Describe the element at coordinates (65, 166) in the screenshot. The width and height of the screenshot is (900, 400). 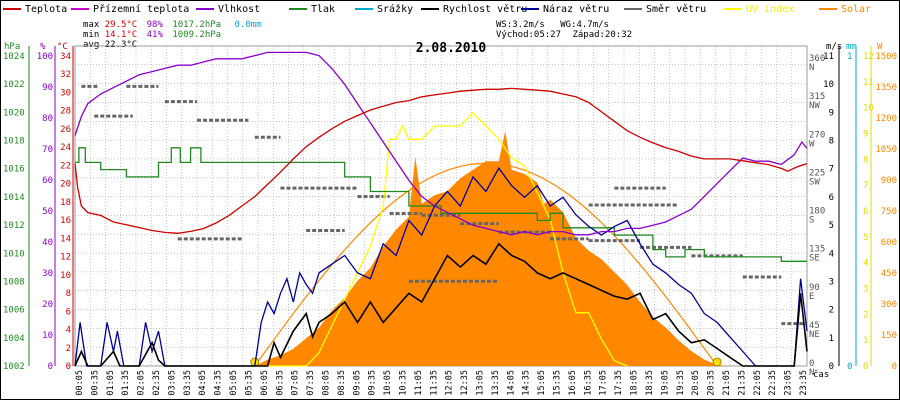
I see `temp-tick: 22` at that location.